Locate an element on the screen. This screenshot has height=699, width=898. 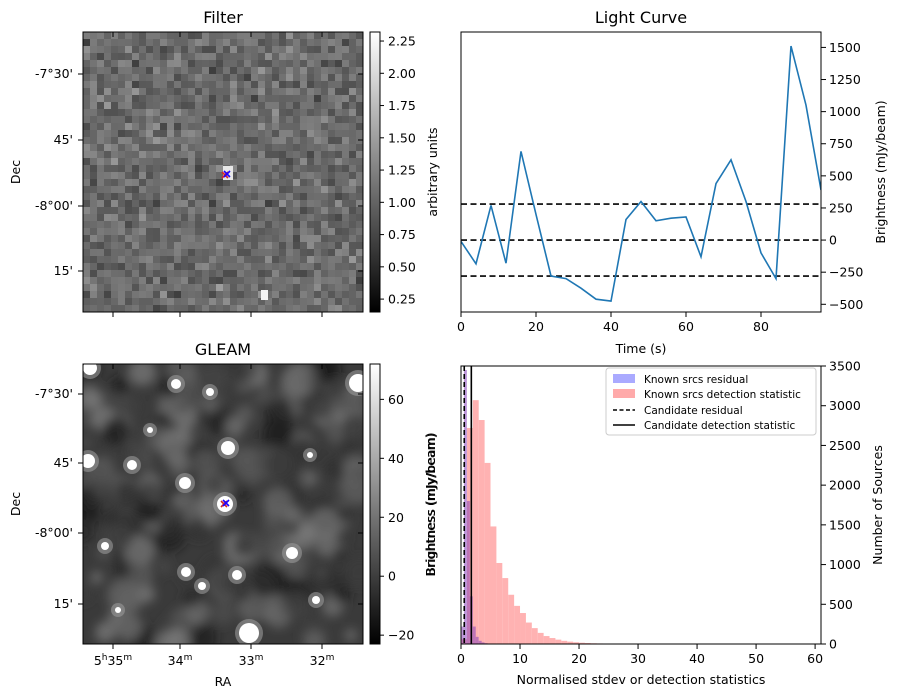
filter-dec-tick-1: -7°30' is located at coordinates (54, 73).